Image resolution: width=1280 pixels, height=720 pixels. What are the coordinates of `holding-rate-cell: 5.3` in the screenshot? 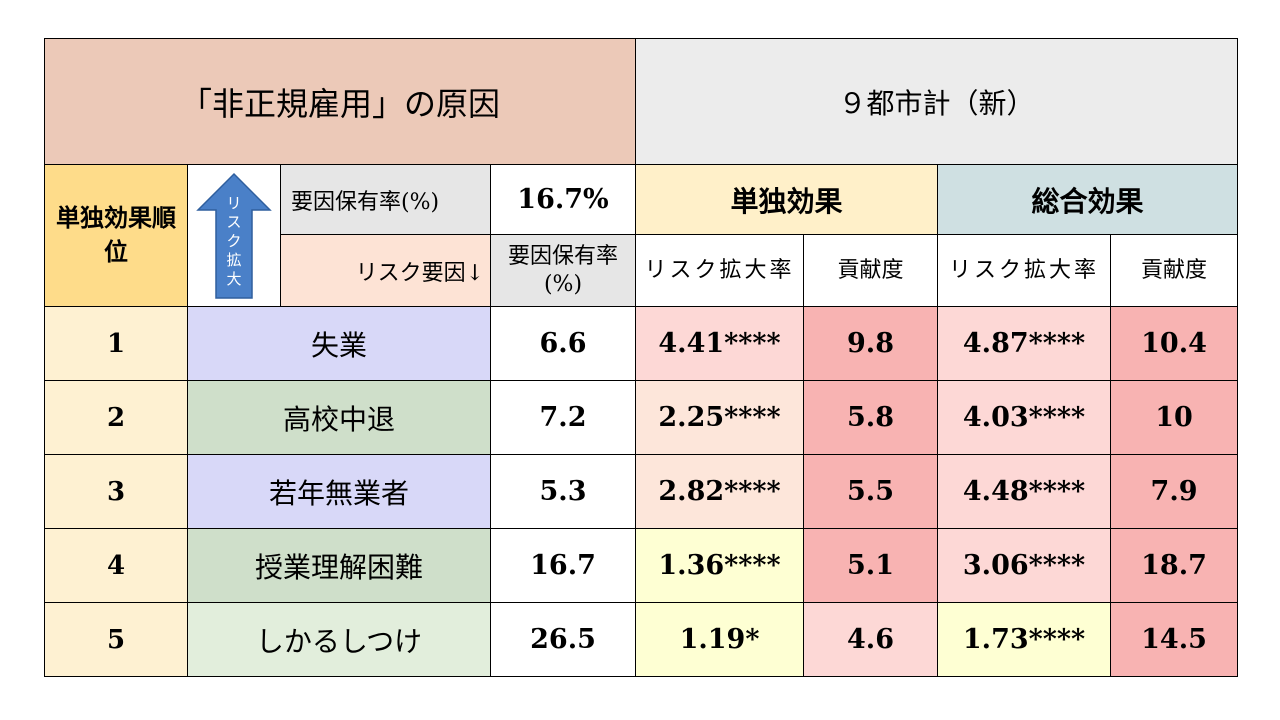 It's located at (563, 491).